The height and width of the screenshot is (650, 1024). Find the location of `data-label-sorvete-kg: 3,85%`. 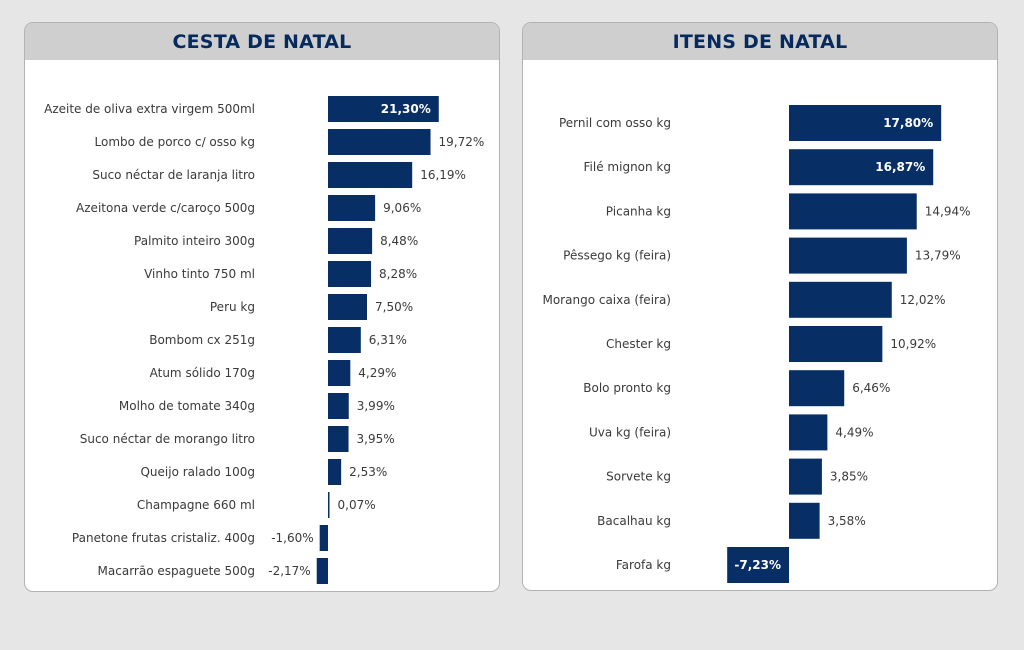

data-label-sorvete-kg: 3,85% is located at coordinates (849, 477).